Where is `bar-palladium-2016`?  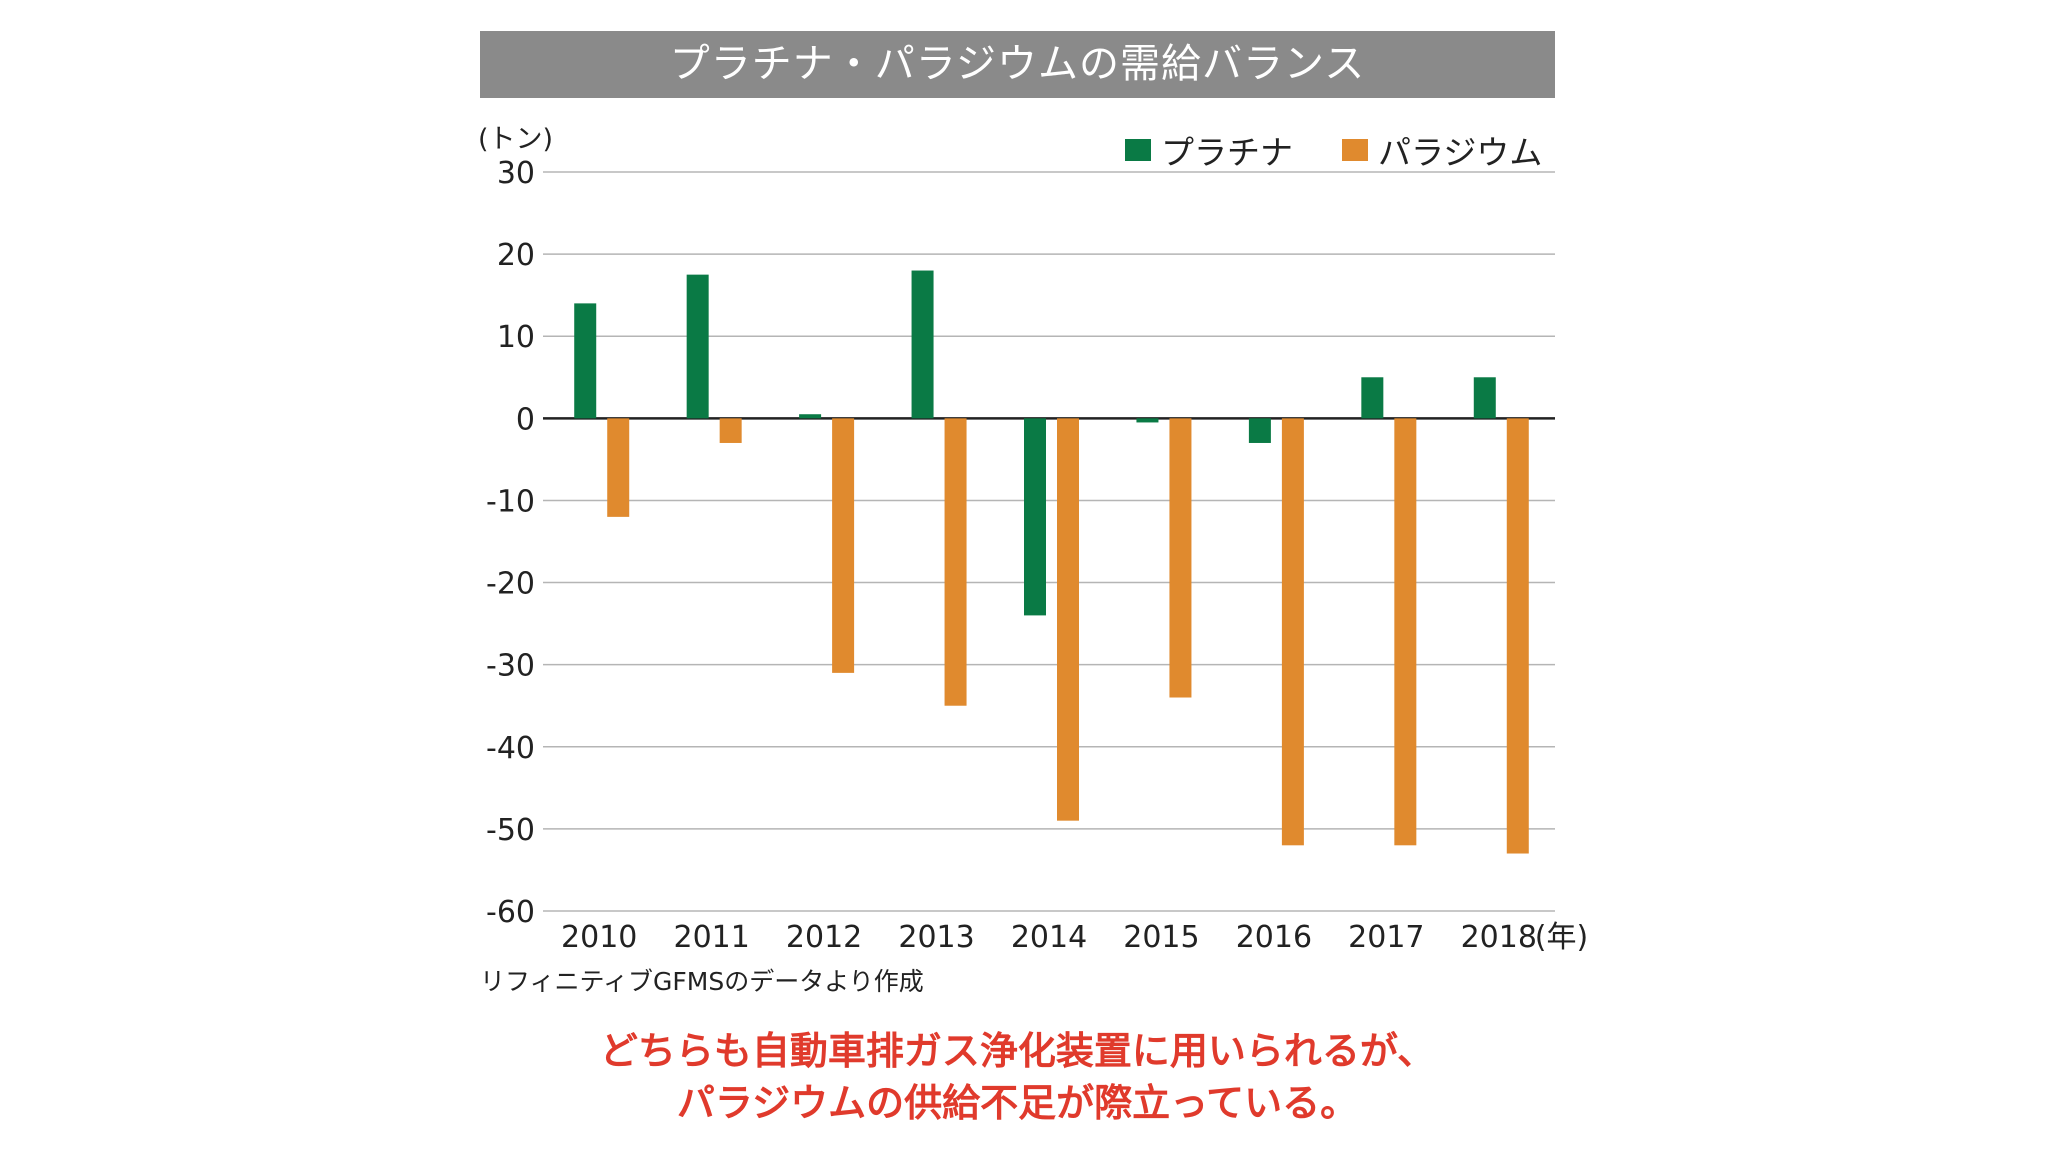 bar-palladium-2016 is located at coordinates (1292, 632).